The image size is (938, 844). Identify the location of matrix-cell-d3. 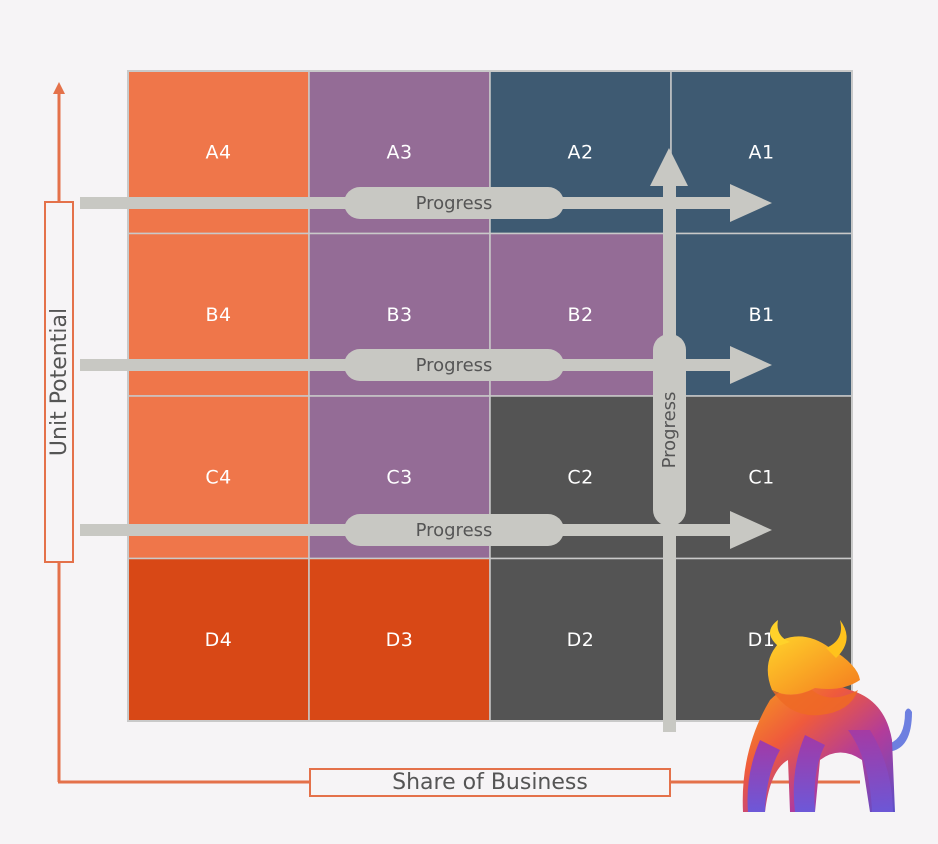
(399, 639).